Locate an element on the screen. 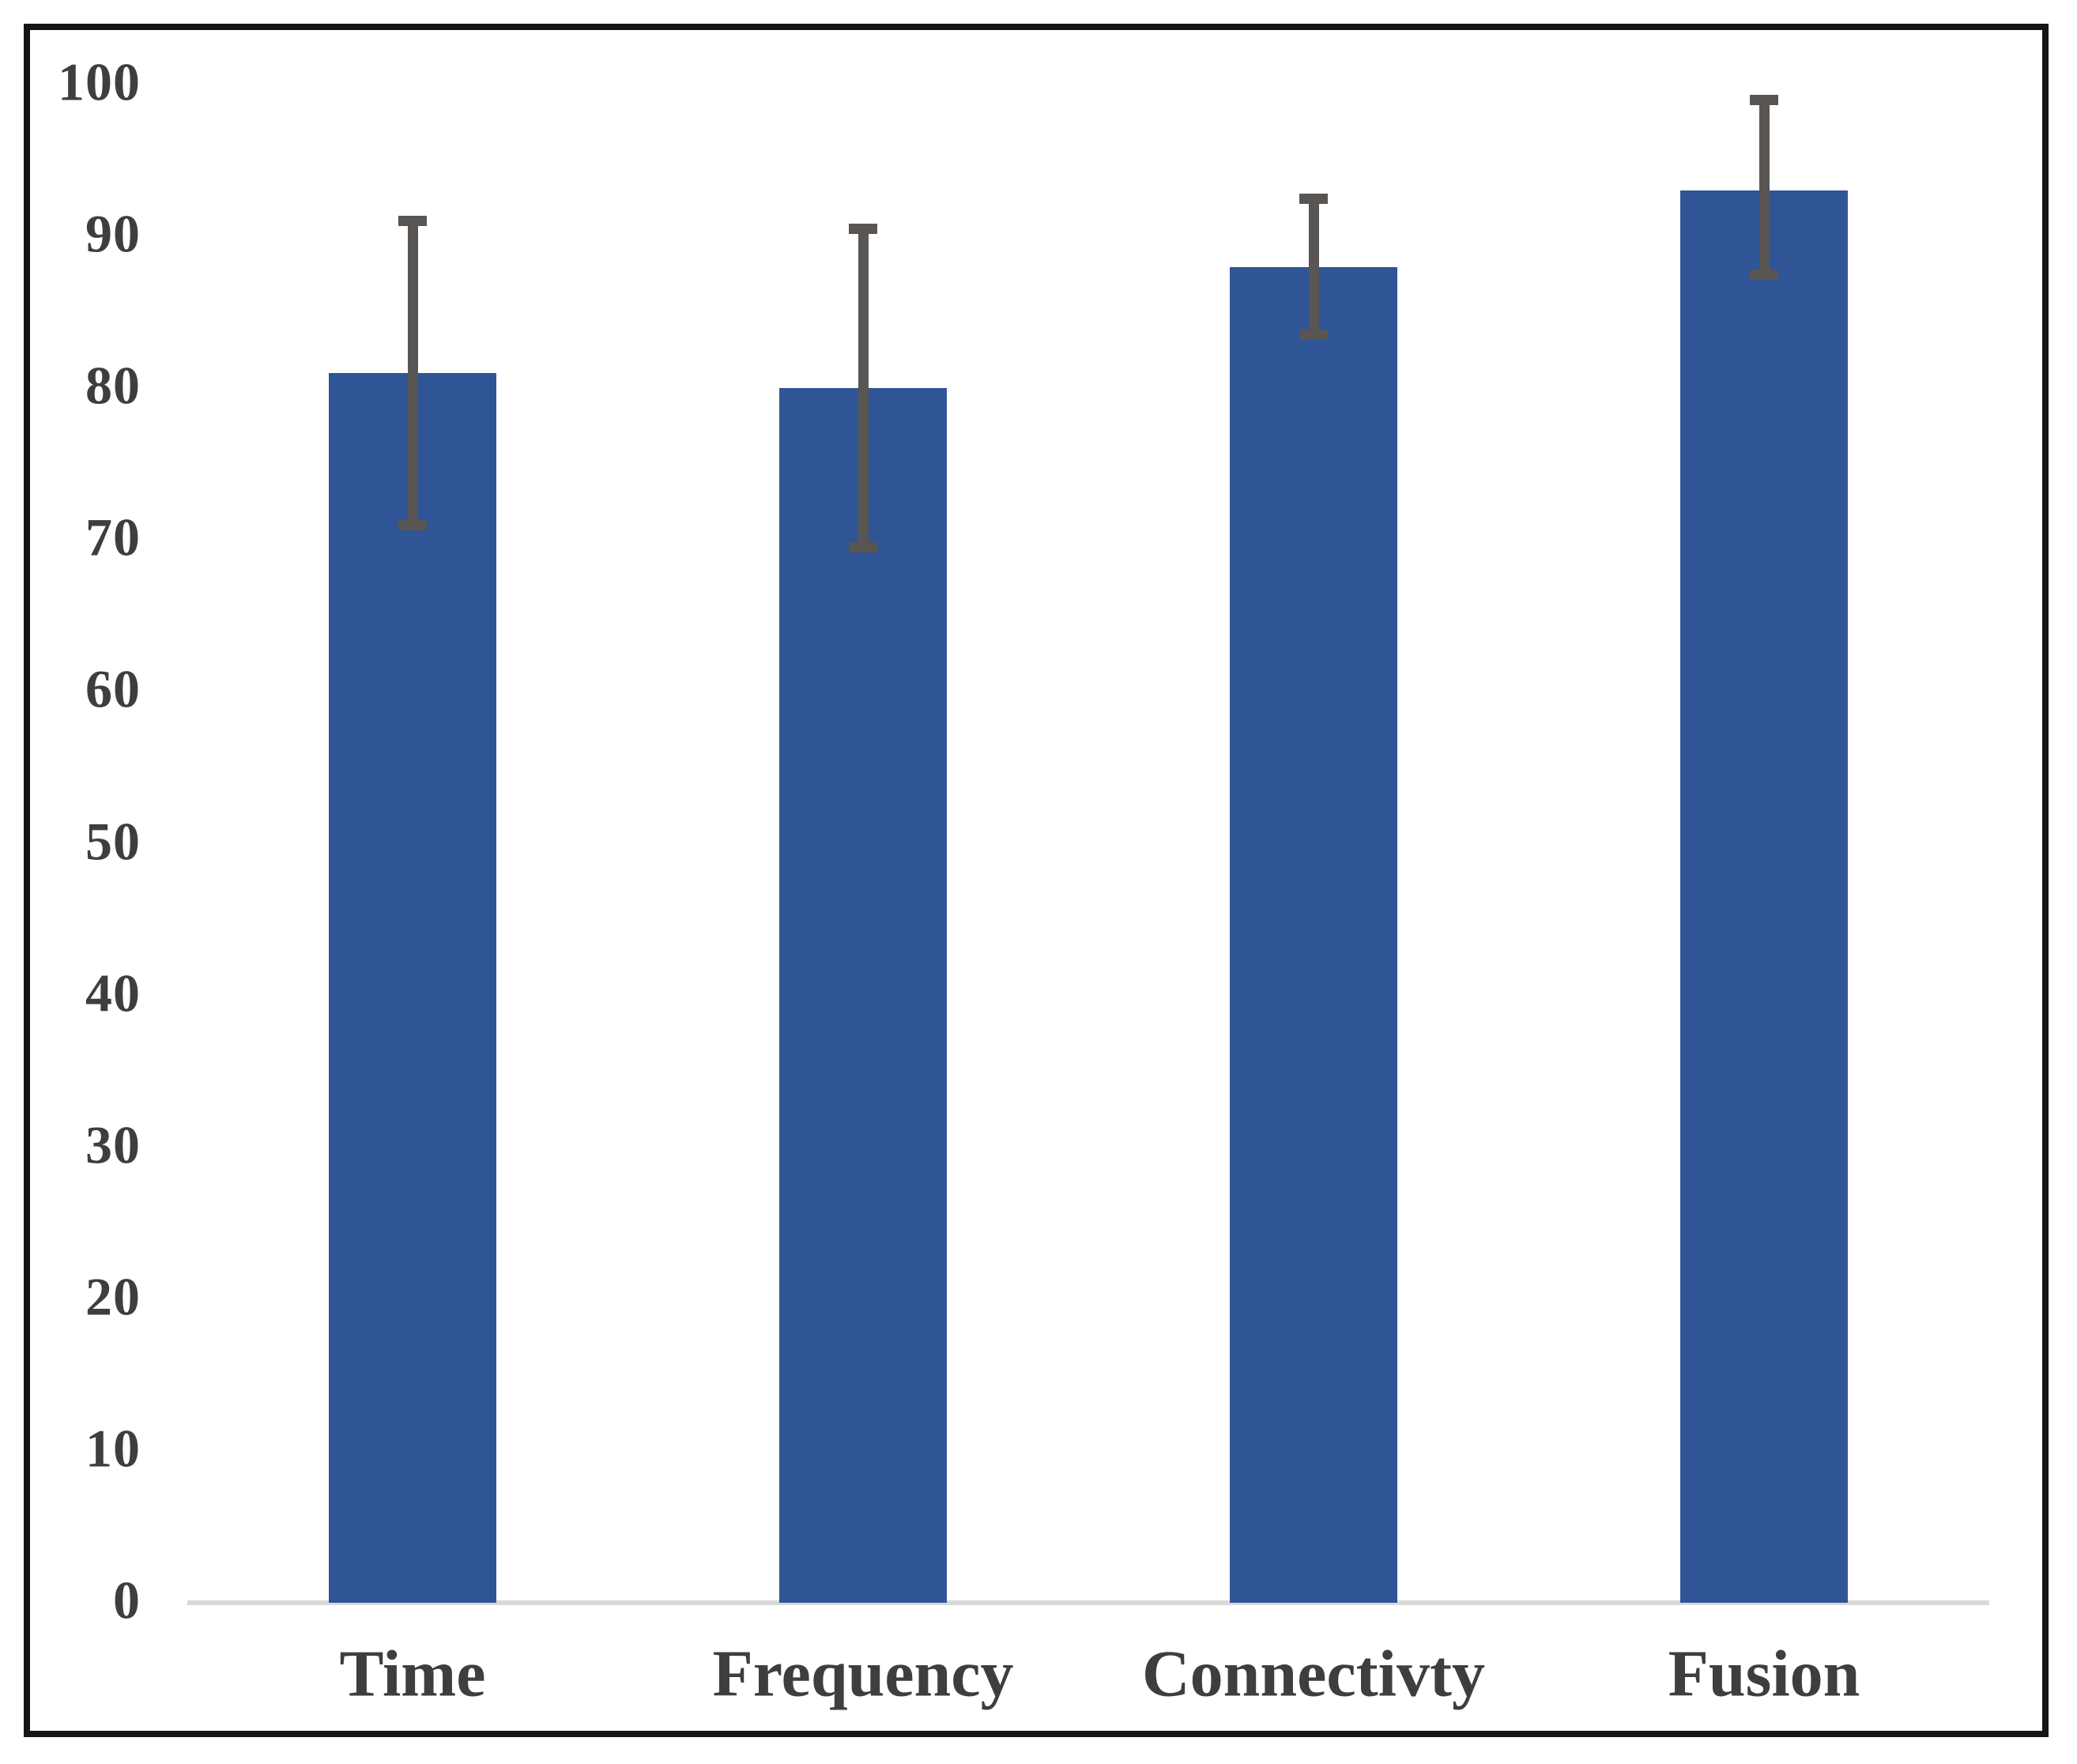 The image size is (2077, 1764). error-bar-top-cap-frequency is located at coordinates (863, 228).